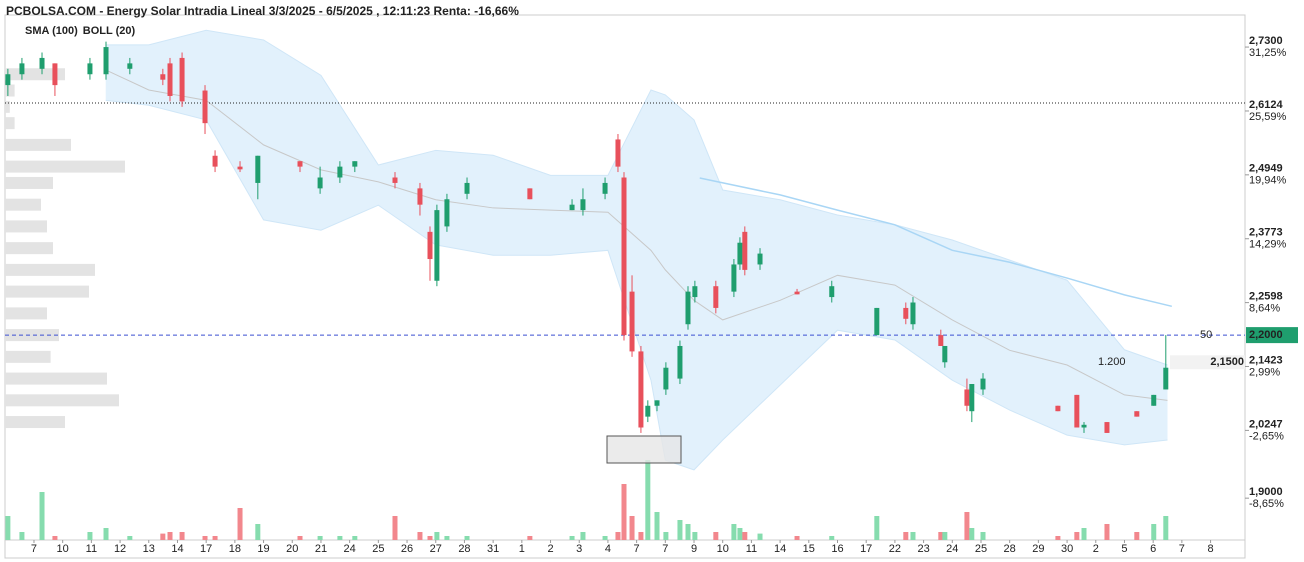 Image resolution: width=1304 pixels, height=562 pixels. Describe the element at coordinates (350, 549) in the screenshot. I see `x-tick-label: 24` at that location.